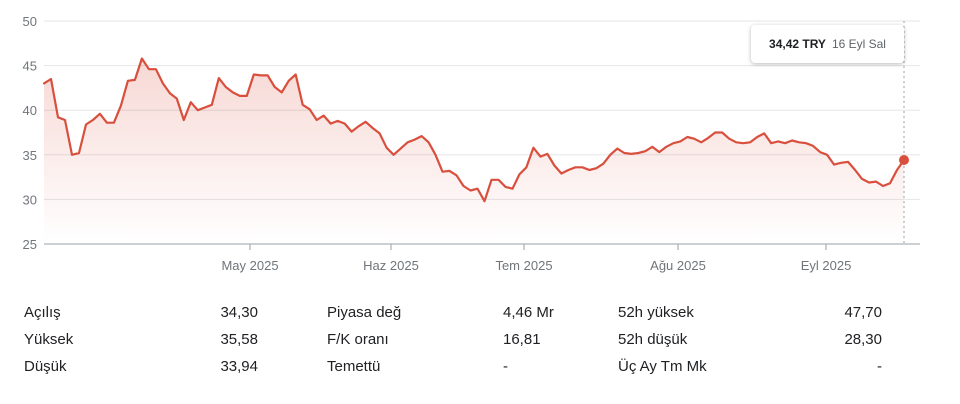  Describe the element at coordinates (30, 244) in the screenshot. I see `y-tick-label: 25` at that location.